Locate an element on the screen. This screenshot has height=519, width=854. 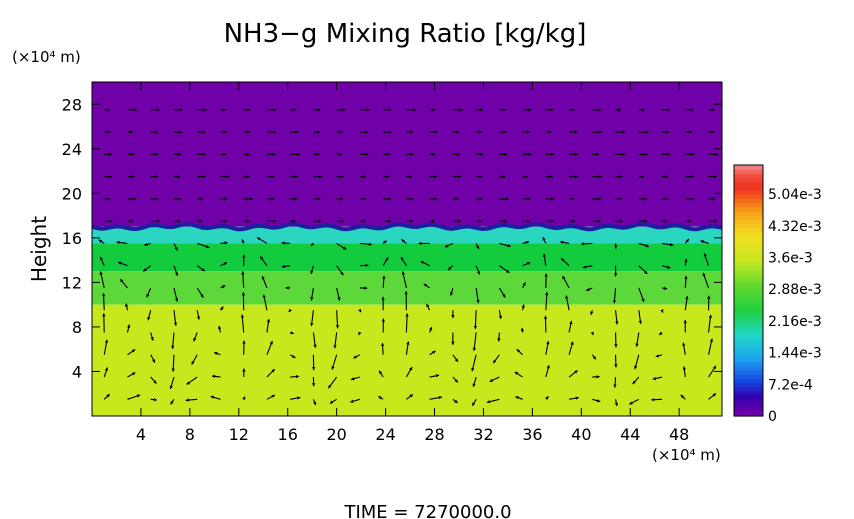
x-tick-label: 16 is located at coordinates (288, 434).